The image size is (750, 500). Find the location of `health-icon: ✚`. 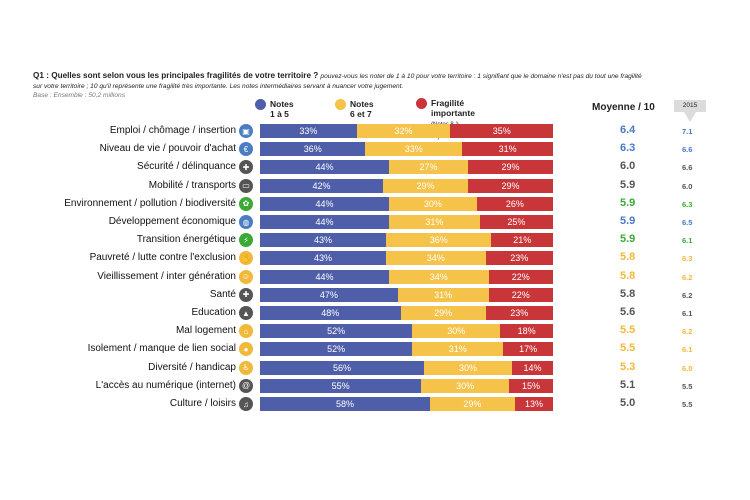

health-icon: ✚ is located at coordinates (246, 294).